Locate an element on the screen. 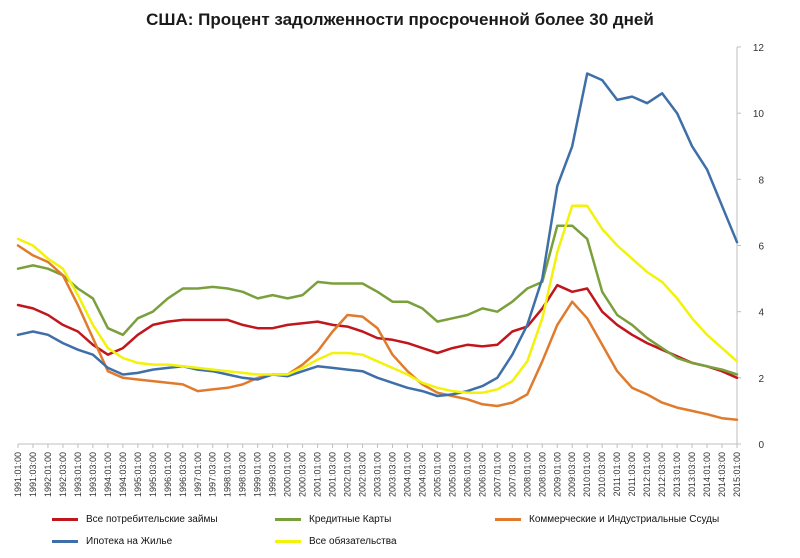 Image resolution: width=800 pixels, height=558 pixels. x-tick-label: 2011:03:00 is located at coordinates (632, 474).